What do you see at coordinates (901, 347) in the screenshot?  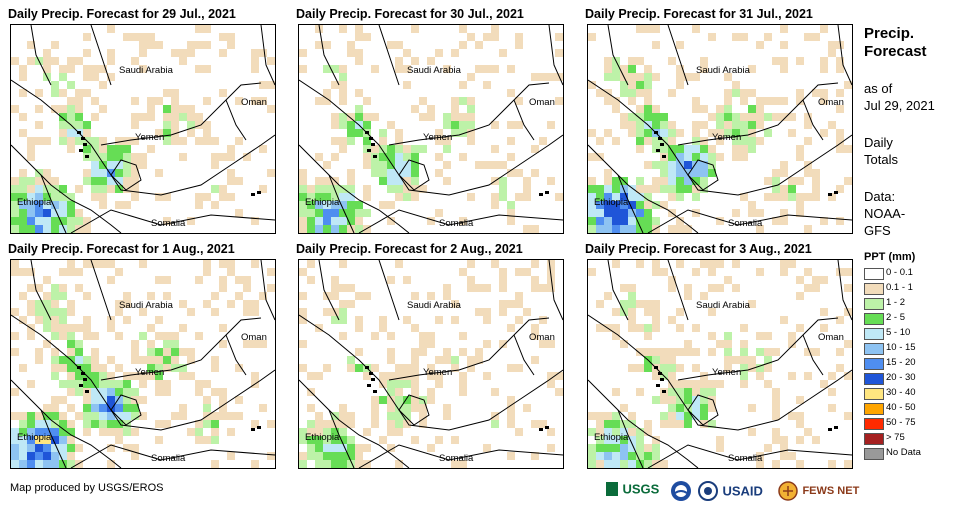 I see `legend-label: 10 - 15` at bounding box center [901, 347].